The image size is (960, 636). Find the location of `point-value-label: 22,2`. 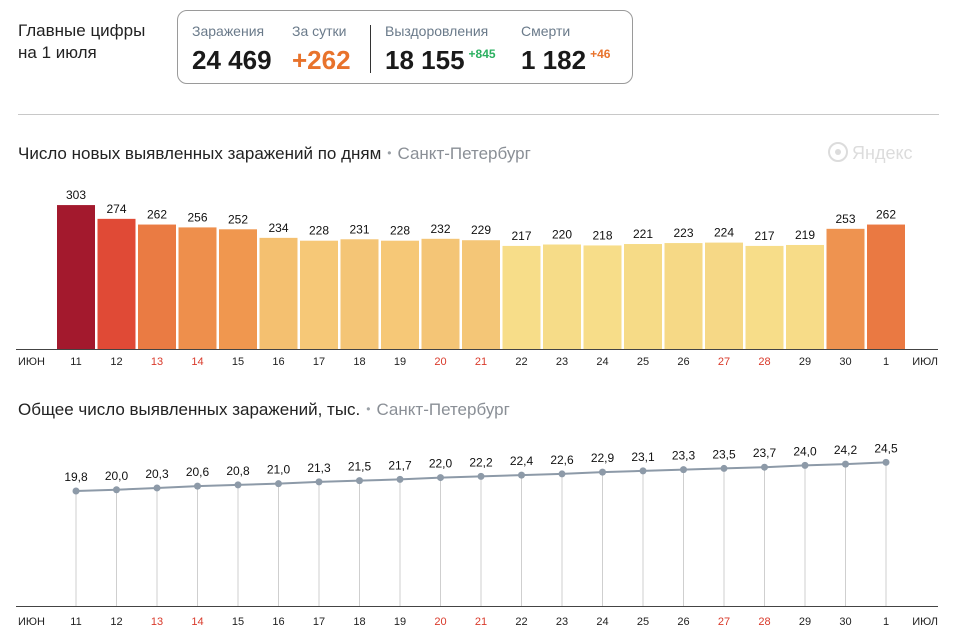

point-value-label: 22,2 is located at coordinates (481, 462).